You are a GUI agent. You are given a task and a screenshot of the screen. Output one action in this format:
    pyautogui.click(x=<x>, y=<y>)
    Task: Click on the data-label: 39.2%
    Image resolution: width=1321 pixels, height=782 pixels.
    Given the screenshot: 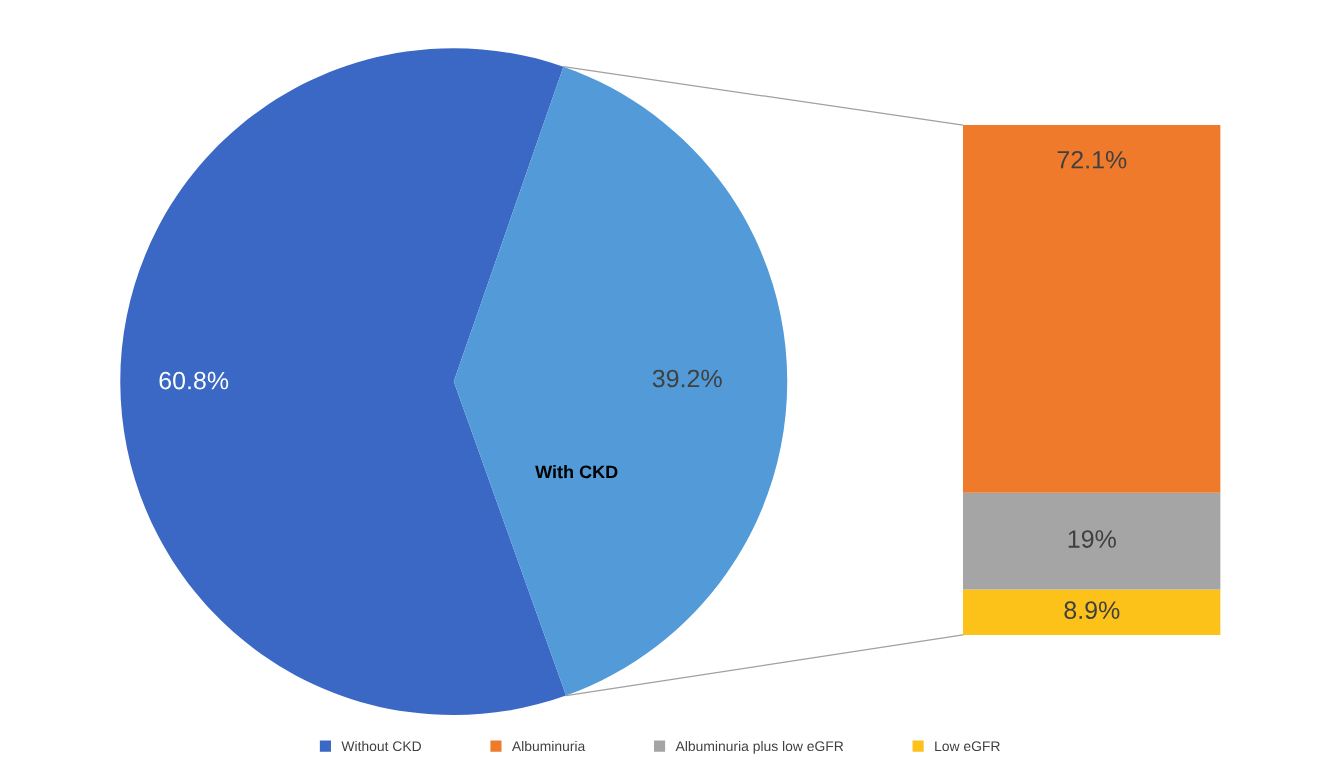 What is the action you would take?
    pyautogui.click(x=687, y=378)
    